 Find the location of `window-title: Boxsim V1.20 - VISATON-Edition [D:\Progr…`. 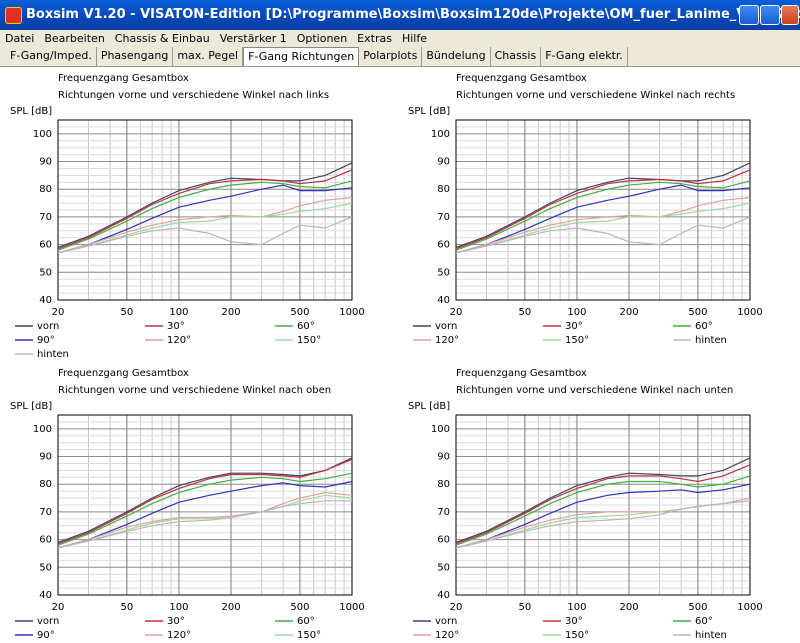

window-title: Boxsim V1.20 - VISATON-Edition [D:\Progr… is located at coordinates (413, 14).